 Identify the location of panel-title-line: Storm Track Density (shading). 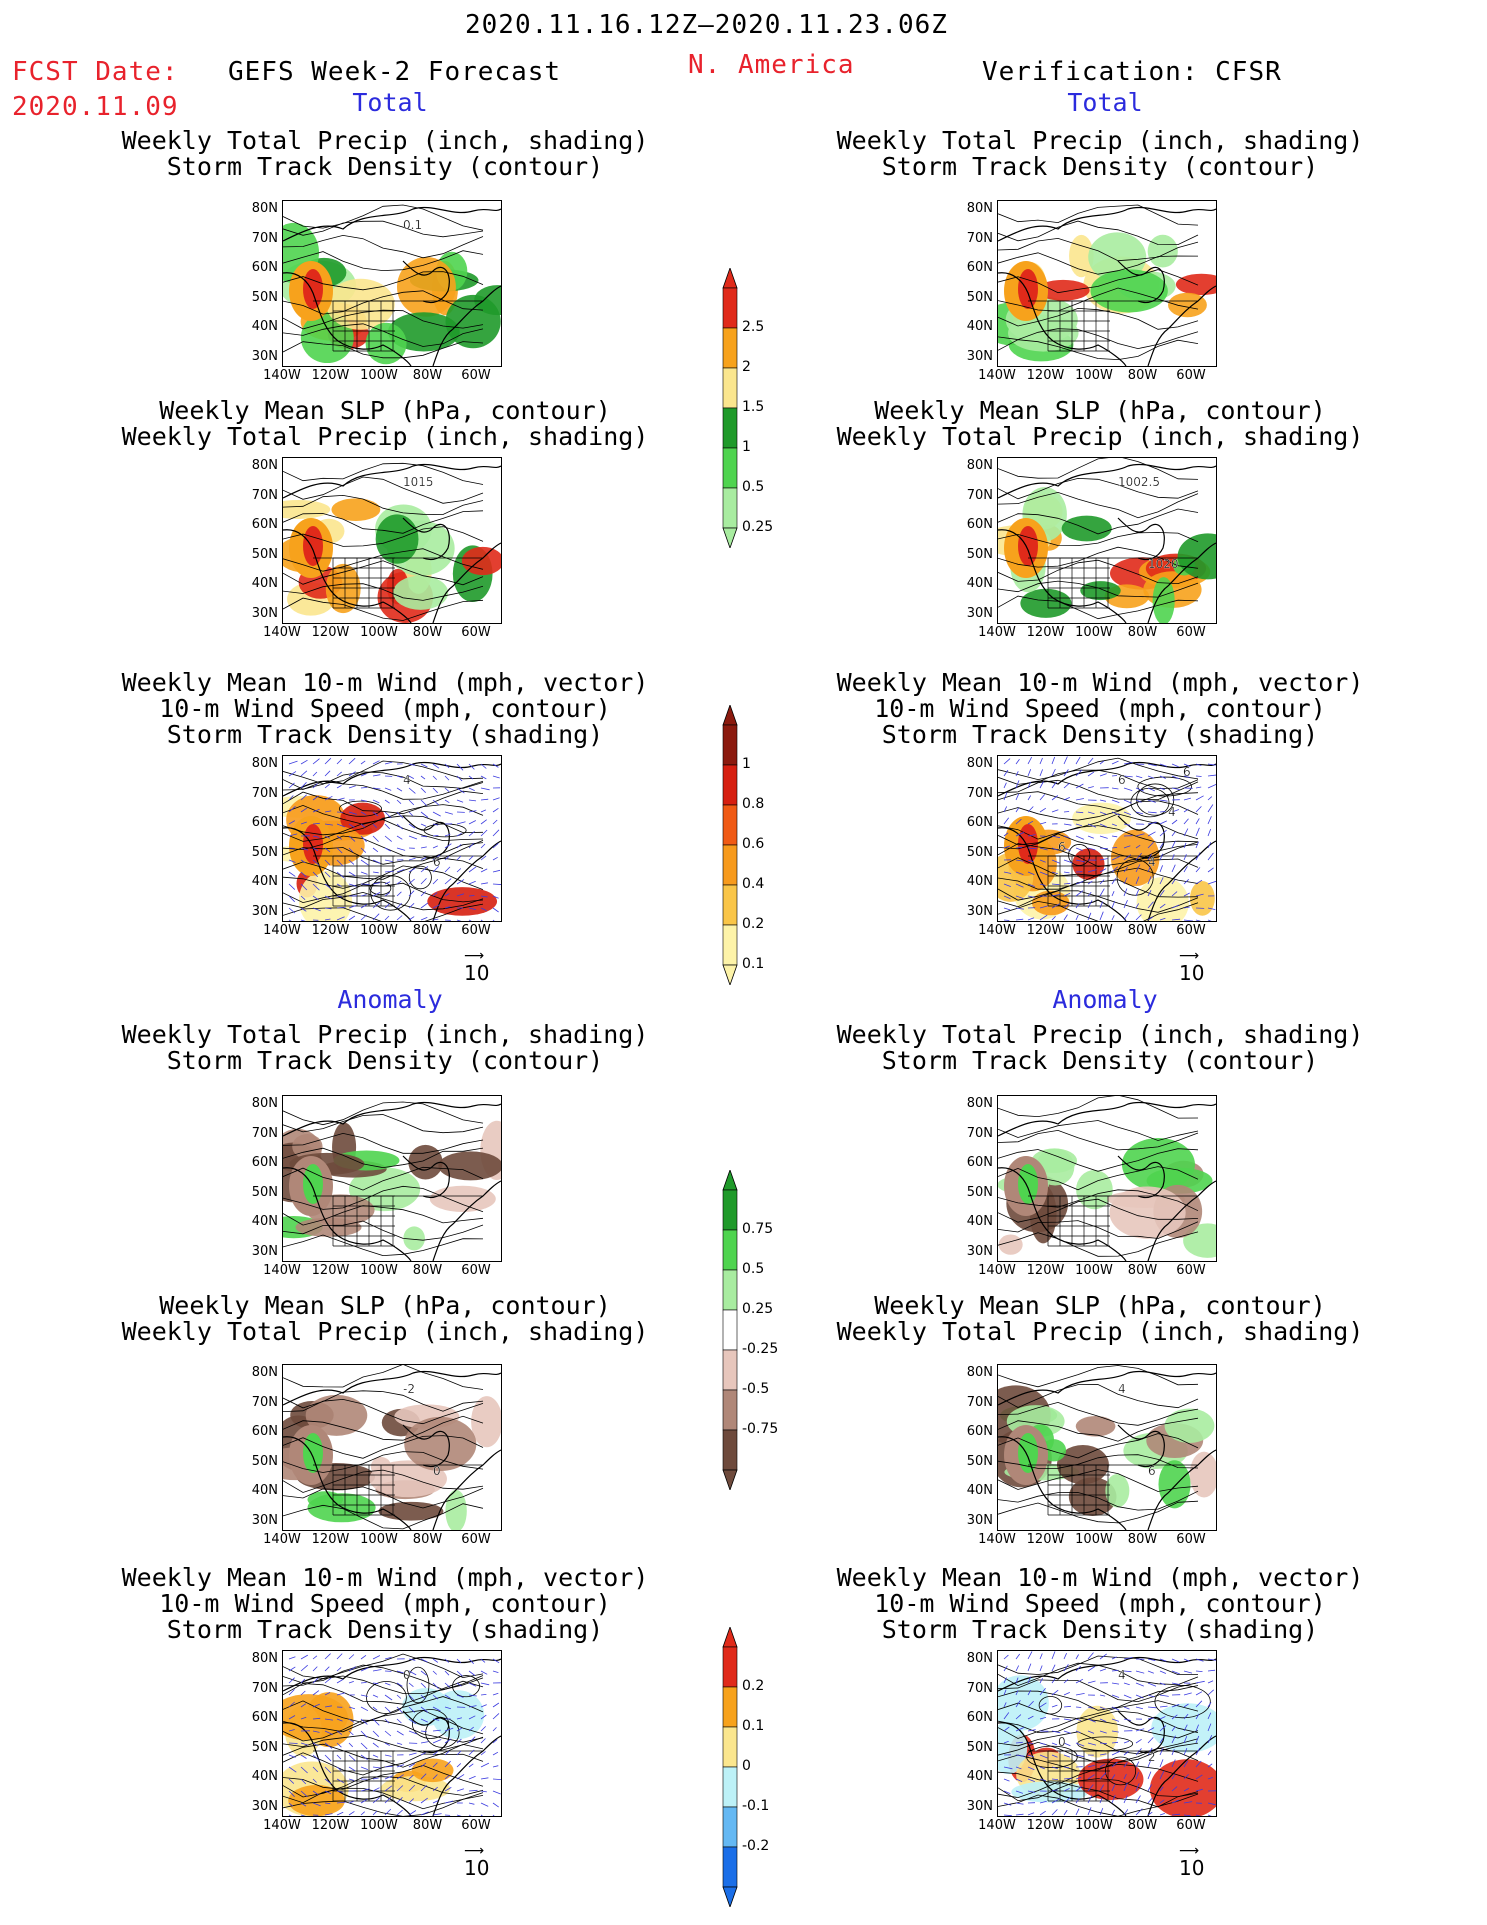
(1100, 1629).